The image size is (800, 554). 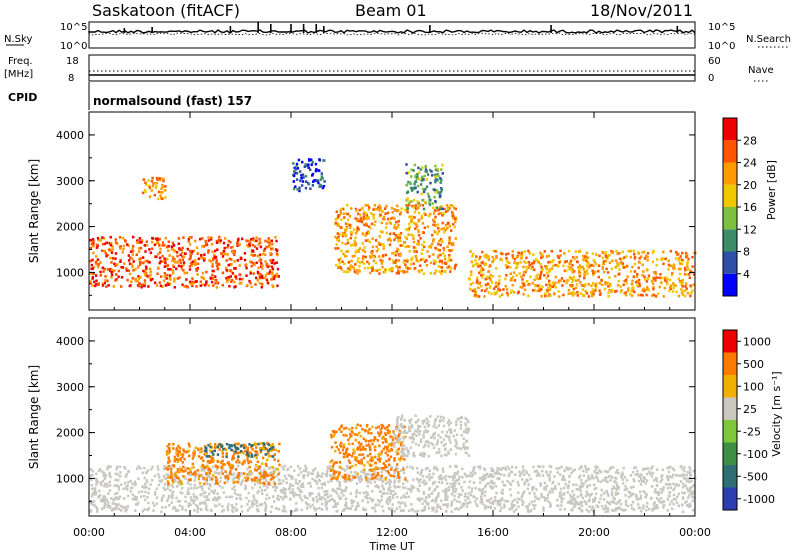 What do you see at coordinates (750, 185) in the screenshot?
I see `colorbar-tick-label: 20` at bounding box center [750, 185].